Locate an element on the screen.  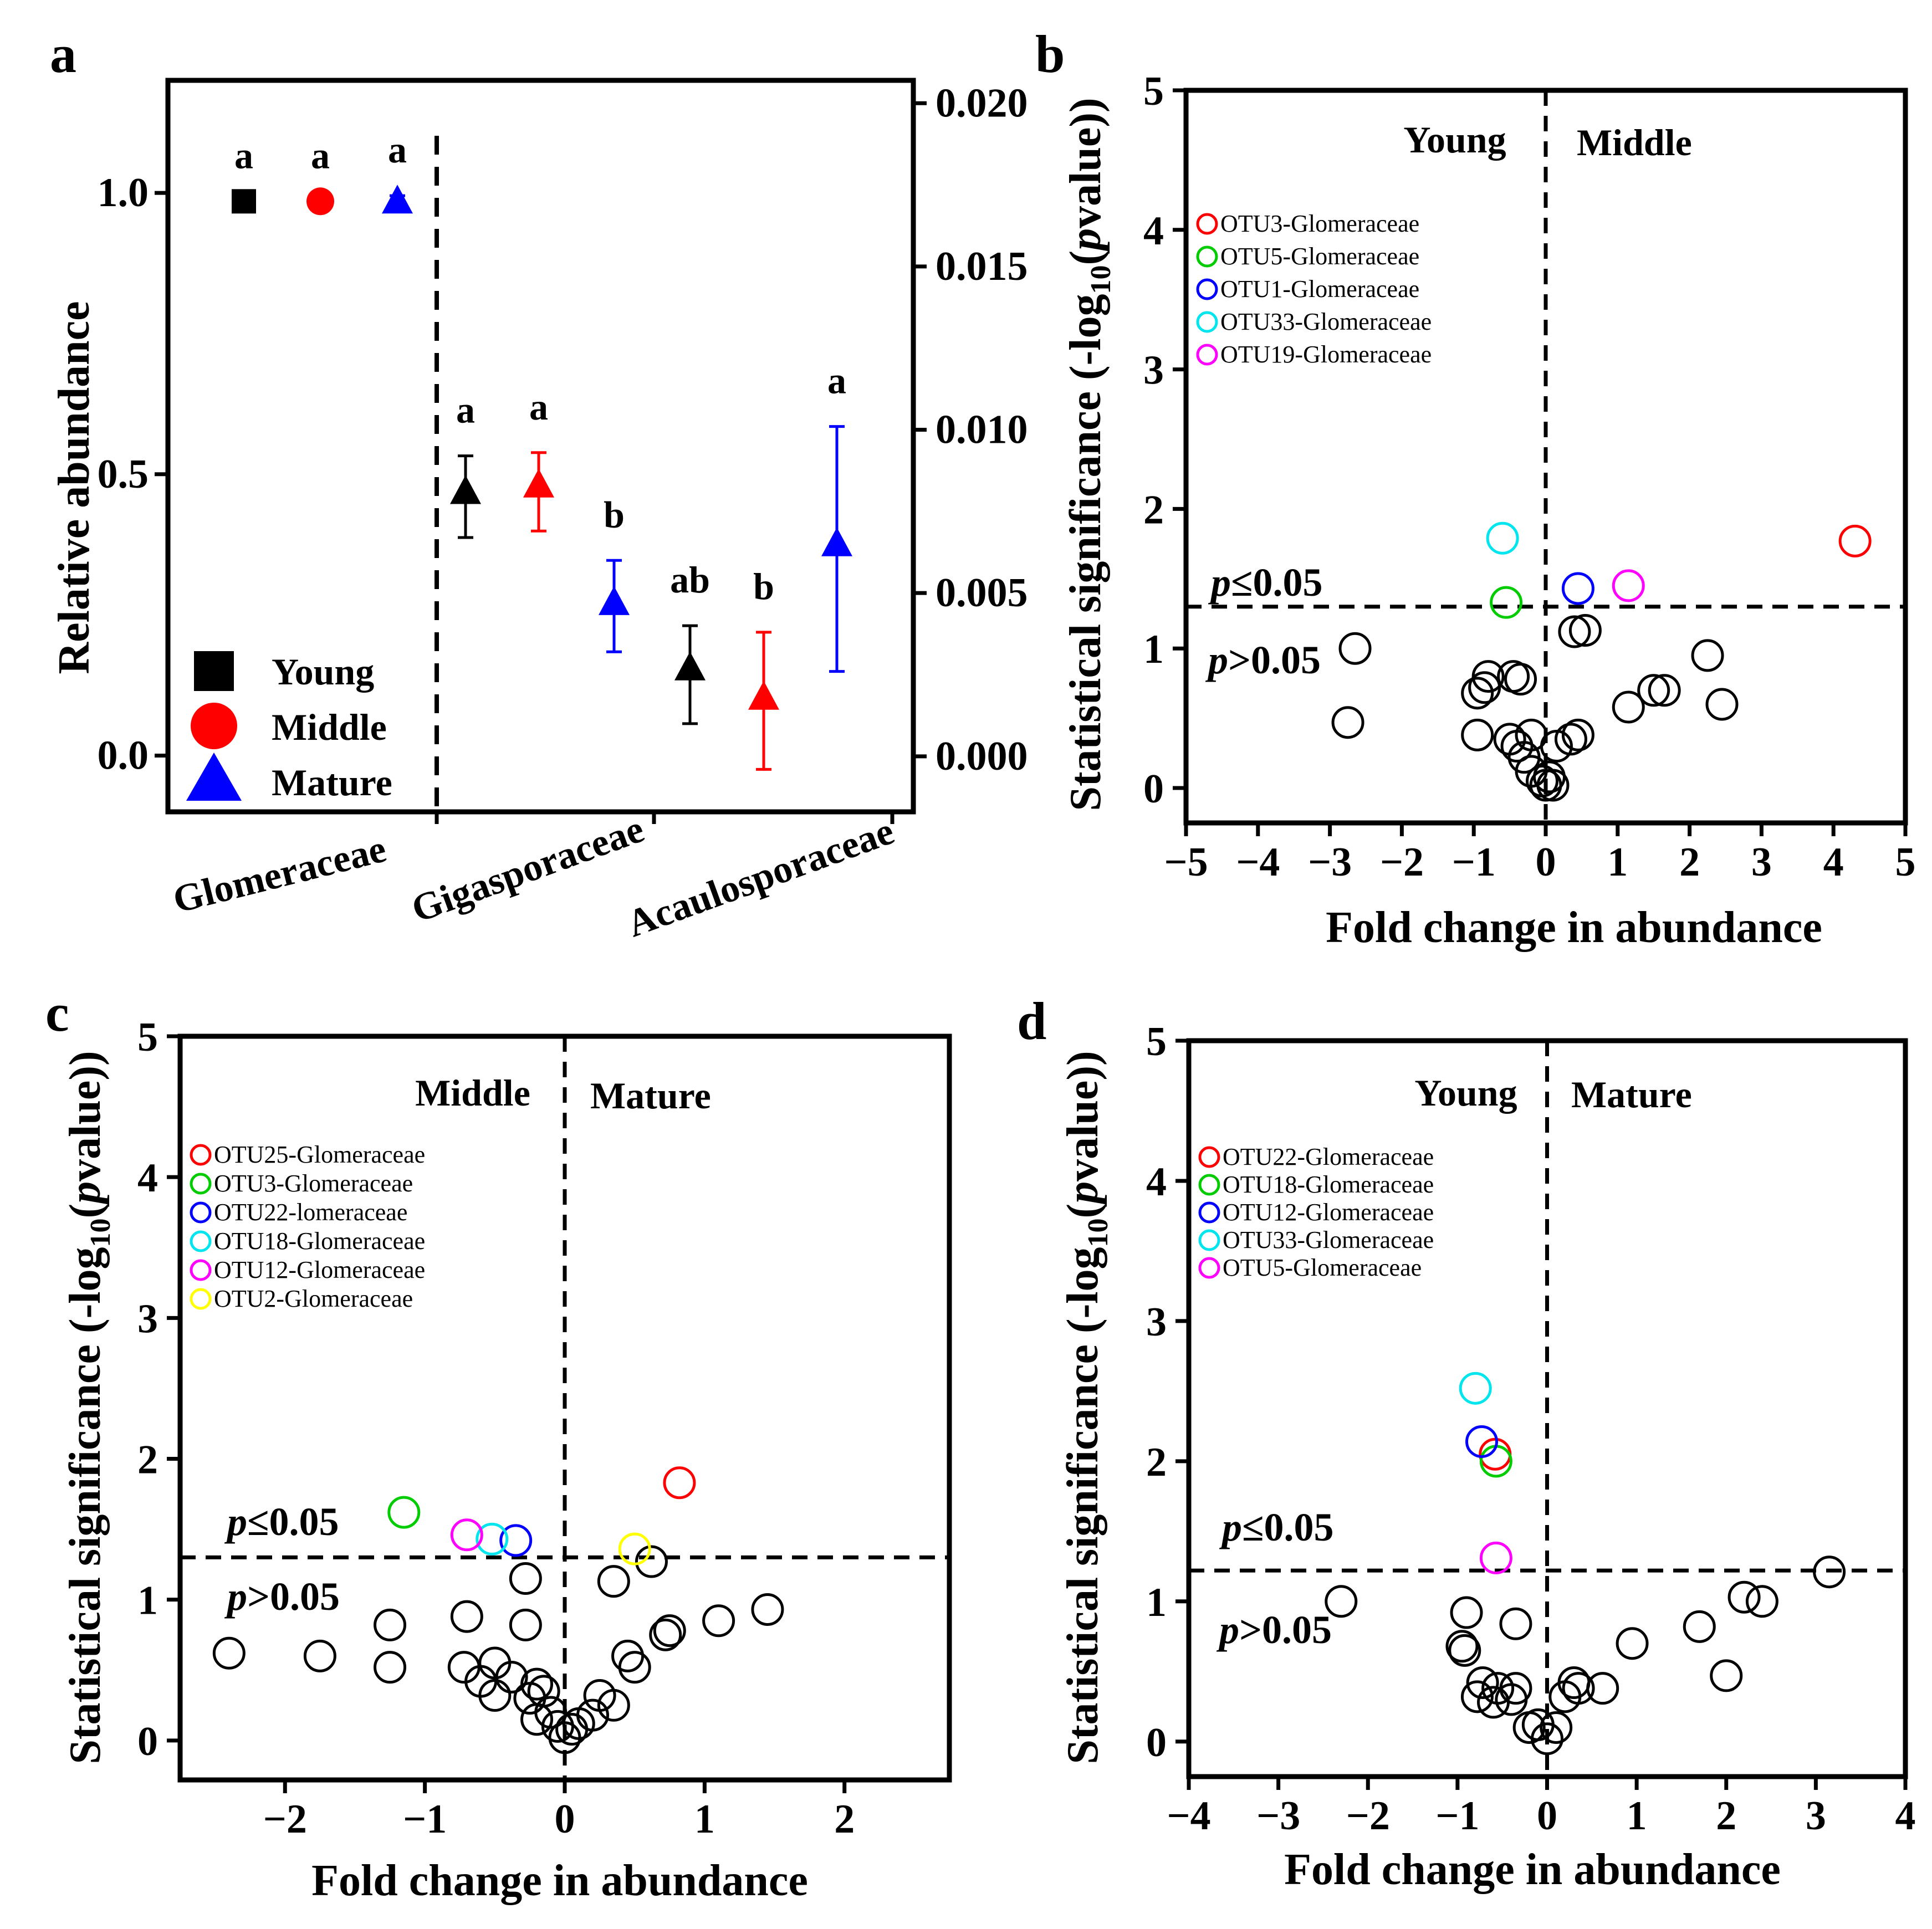
panel-a-right-tick-label: 0.005 is located at coordinates (982, 593).